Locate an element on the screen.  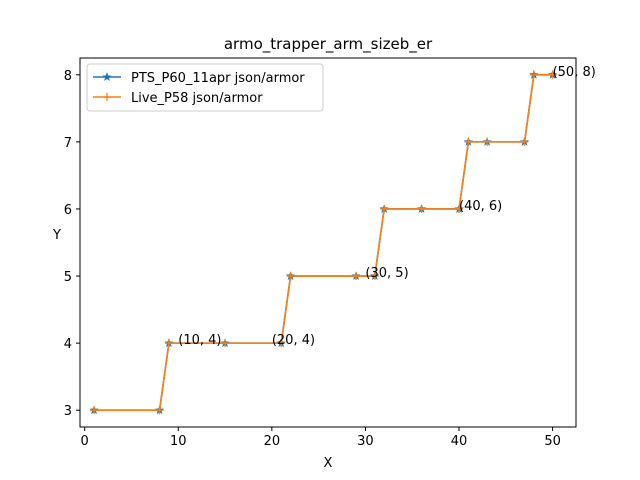
y-tick-label: 6 is located at coordinates (68, 210).